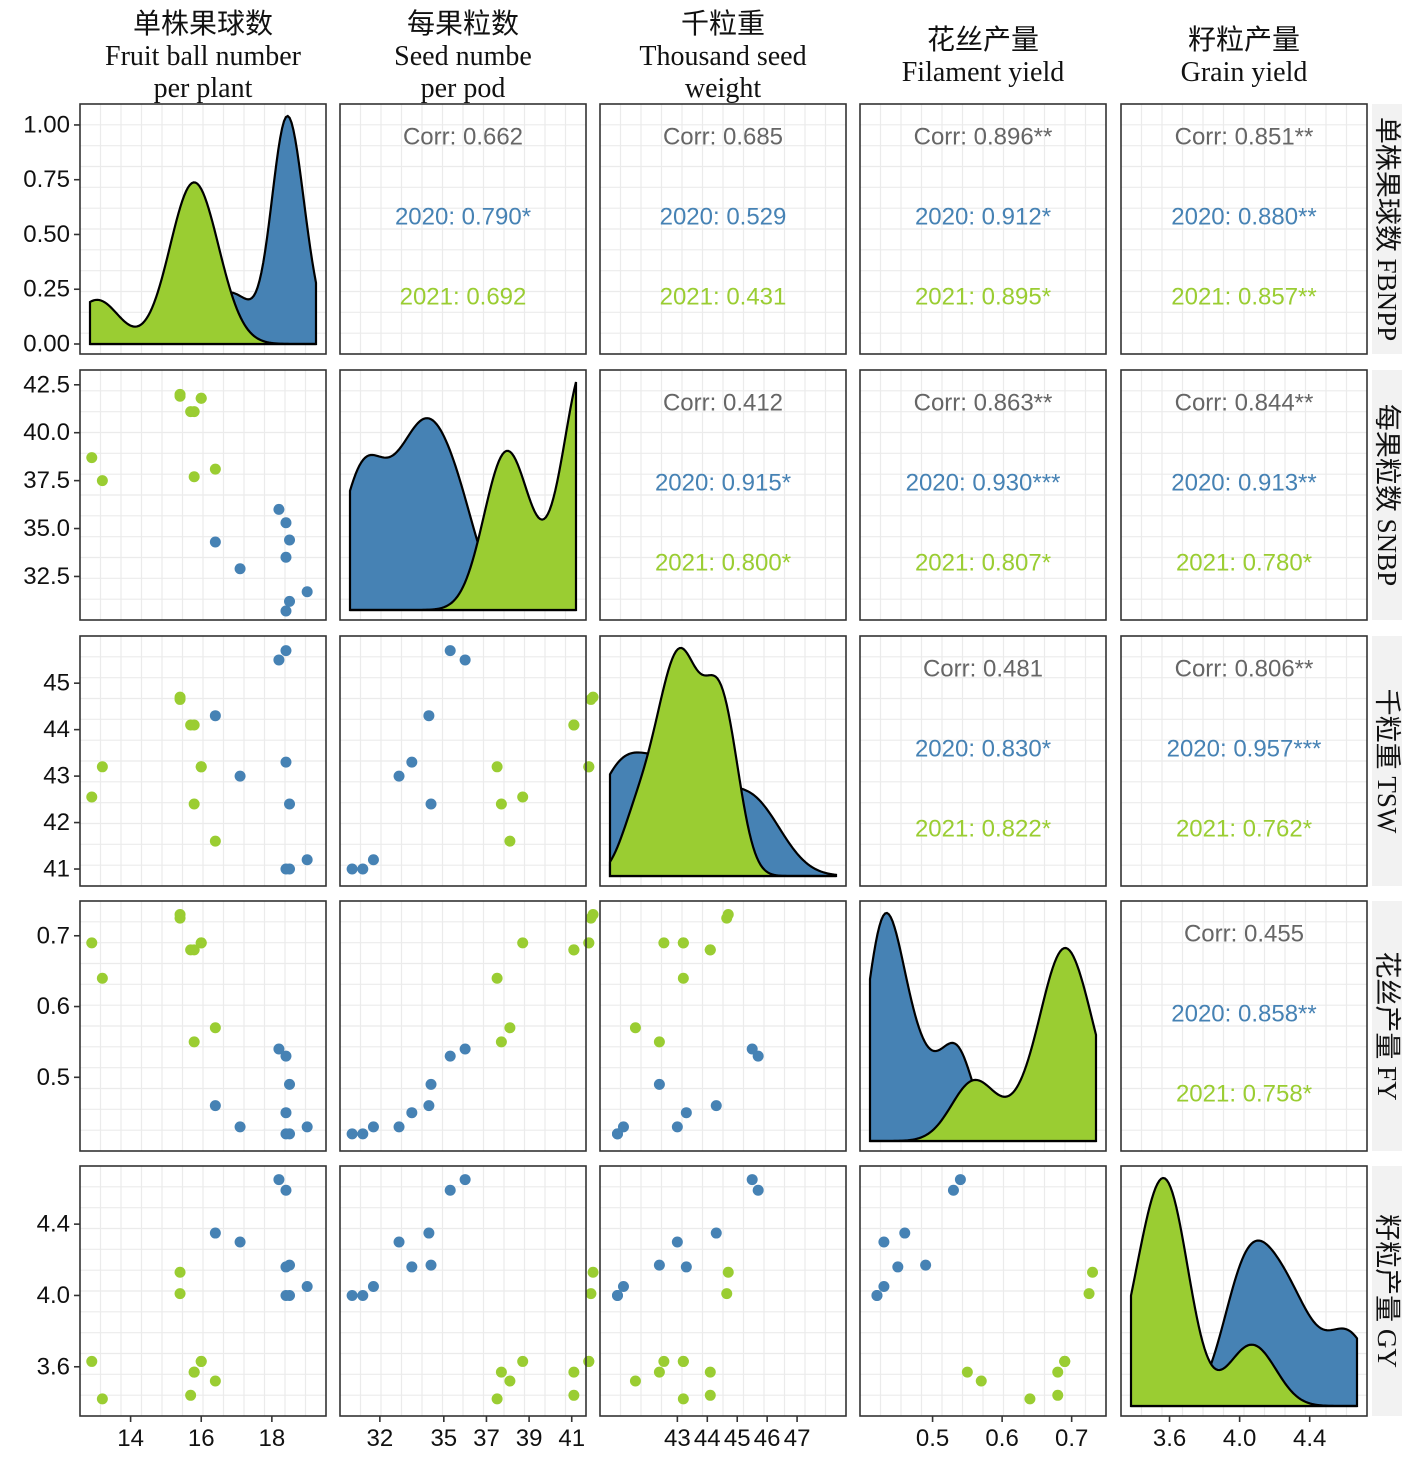 This screenshot has height=1461, width=1417. I want to click on panel-snbp-tsw: Corr: 0.412 2020: 0.915* 2021: 0.800*, so click(723, 495).